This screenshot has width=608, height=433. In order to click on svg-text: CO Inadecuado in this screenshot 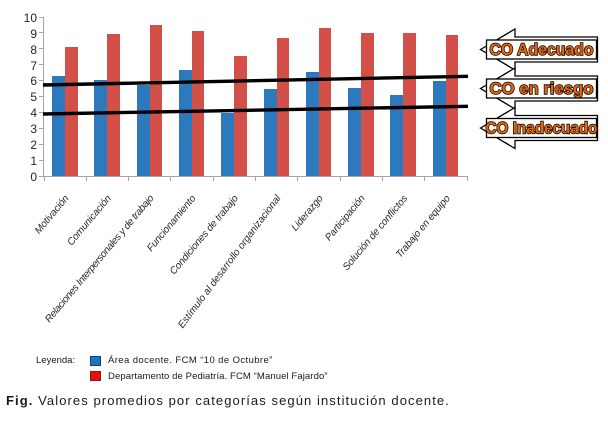, I will do `click(542, 128)`.